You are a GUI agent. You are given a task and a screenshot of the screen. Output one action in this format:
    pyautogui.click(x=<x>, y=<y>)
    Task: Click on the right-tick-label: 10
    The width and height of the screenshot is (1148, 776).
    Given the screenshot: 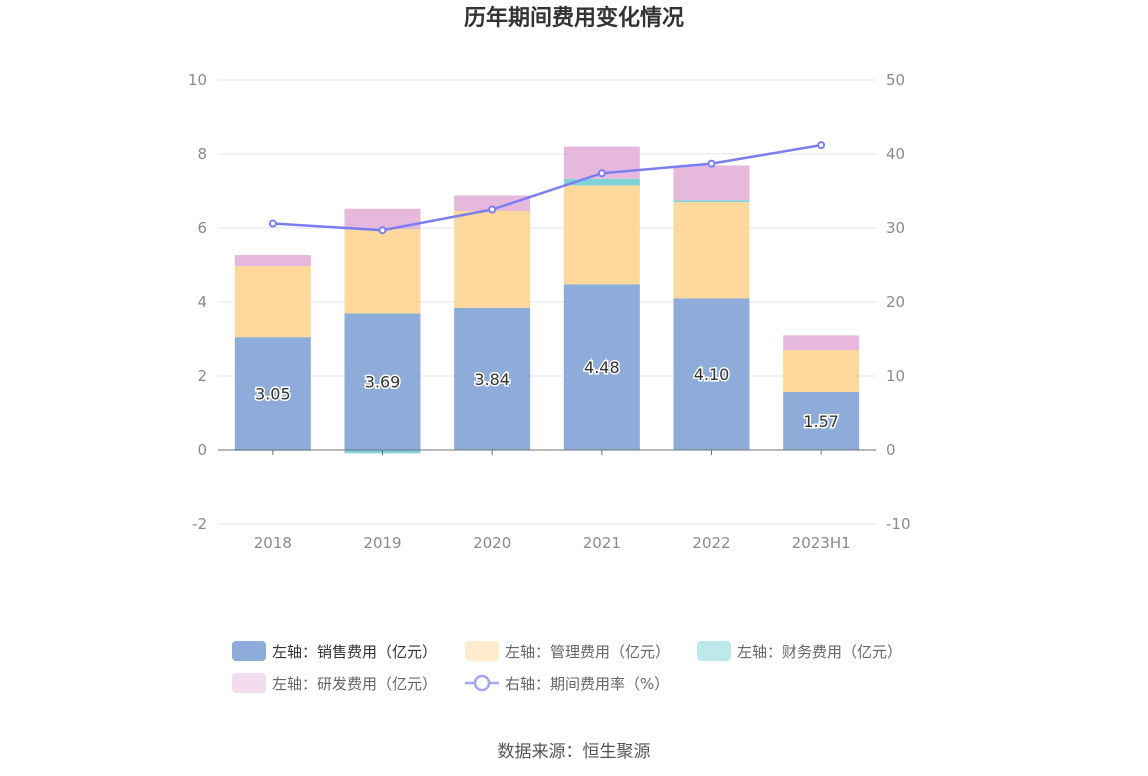 What is the action you would take?
    pyautogui.click(x=895, y=376)
    